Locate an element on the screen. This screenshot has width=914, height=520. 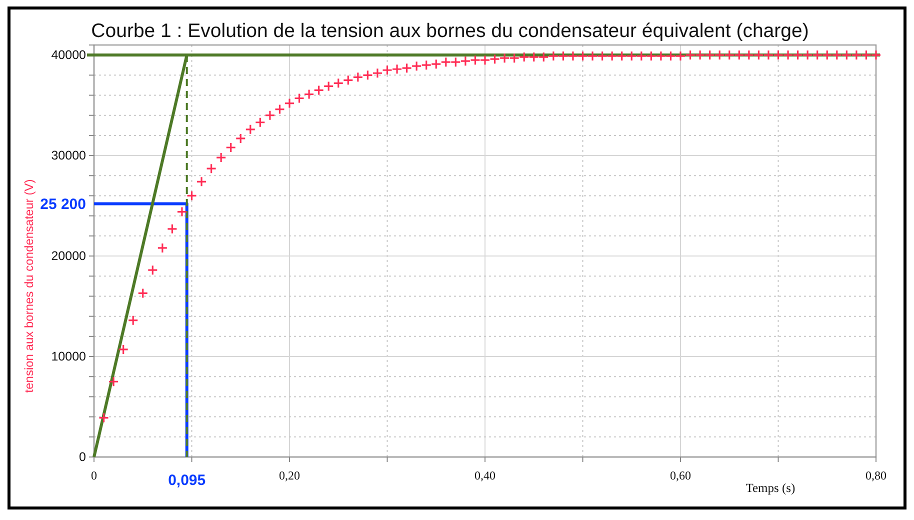
annotation: 0,095 is located at coordinates (187, 480).